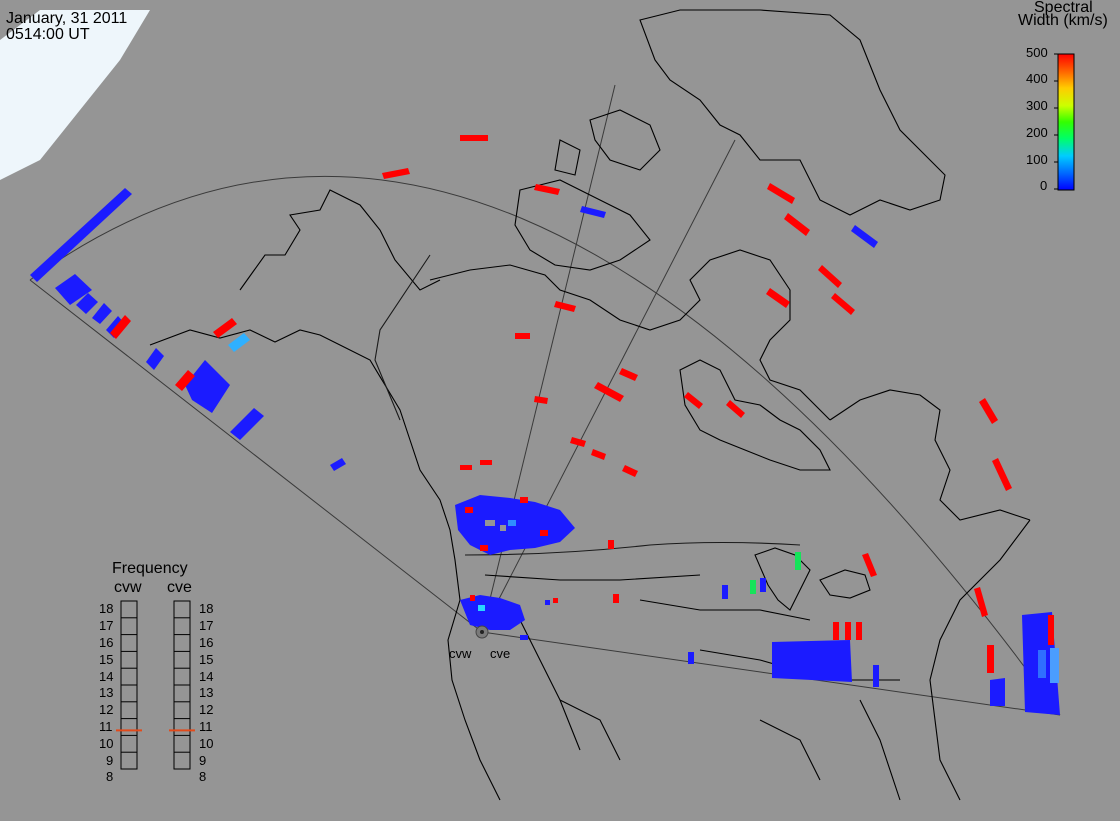  I want to click on frequency-panel-boxes, so click(155, 685).